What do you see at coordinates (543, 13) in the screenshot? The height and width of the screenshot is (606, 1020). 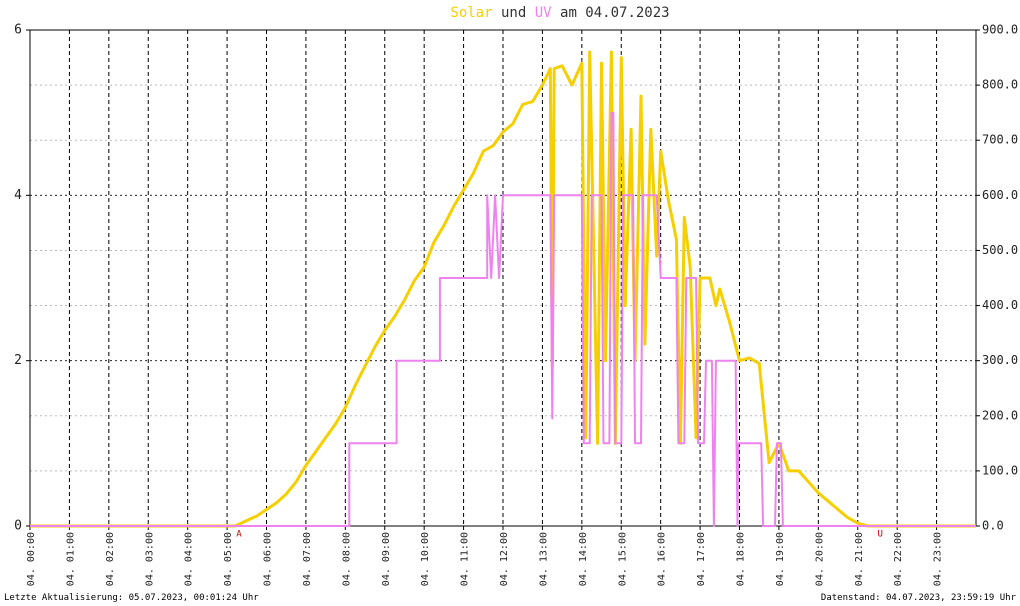 I see `title-uv: UV` at bounding box center [543, 13].